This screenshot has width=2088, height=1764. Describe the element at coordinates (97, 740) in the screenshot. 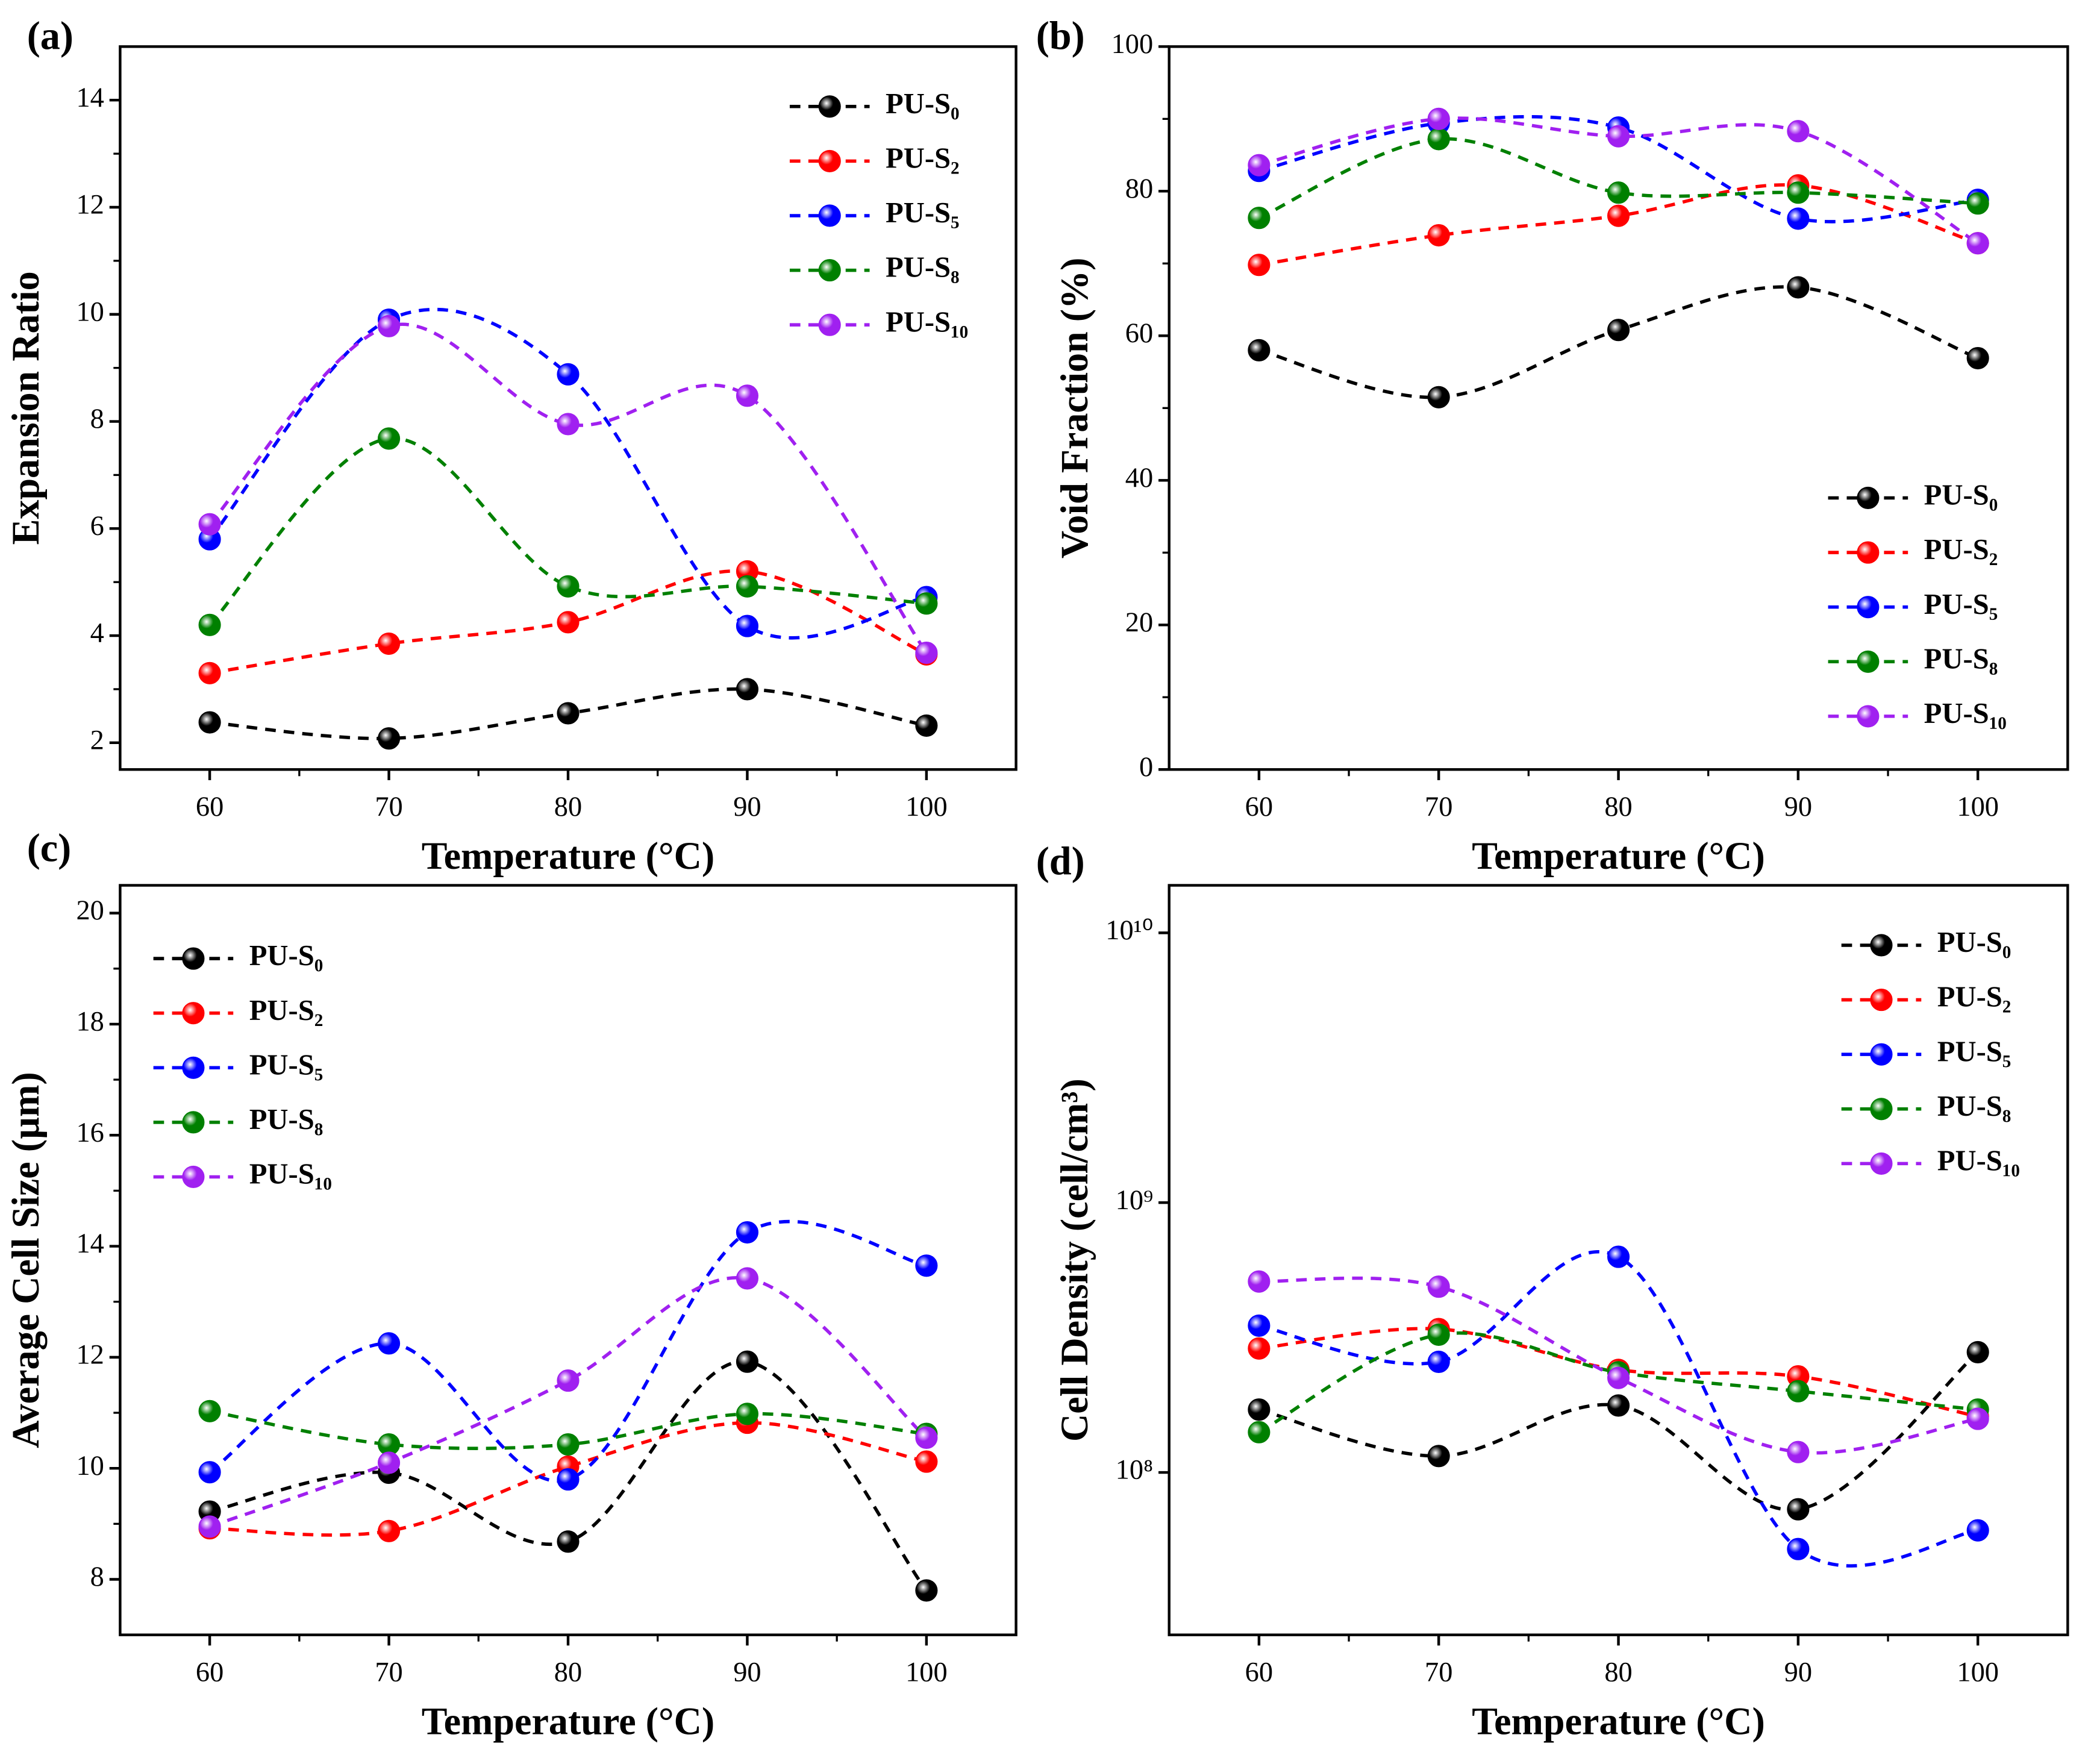

I see `y-tick-label: 2` at that location.